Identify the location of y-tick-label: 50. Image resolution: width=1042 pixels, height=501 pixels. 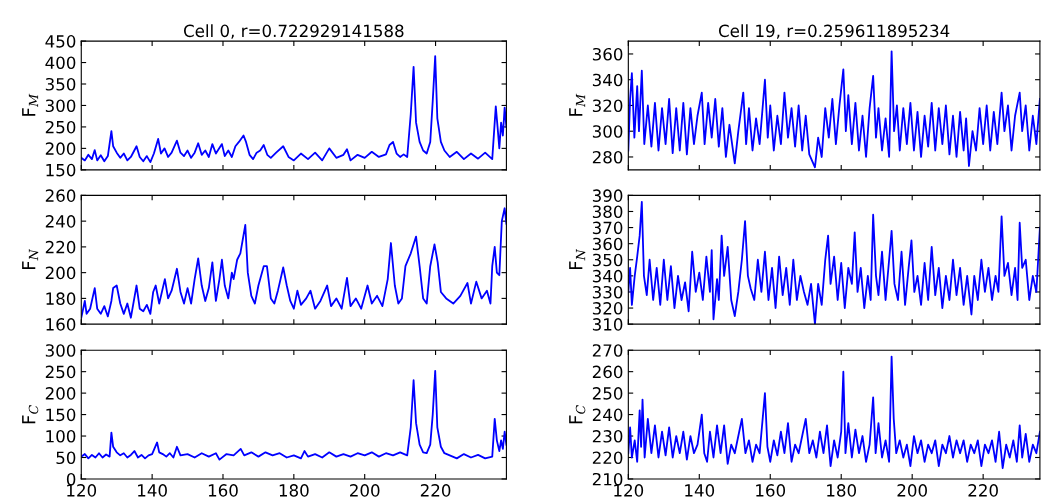
(66, 458).